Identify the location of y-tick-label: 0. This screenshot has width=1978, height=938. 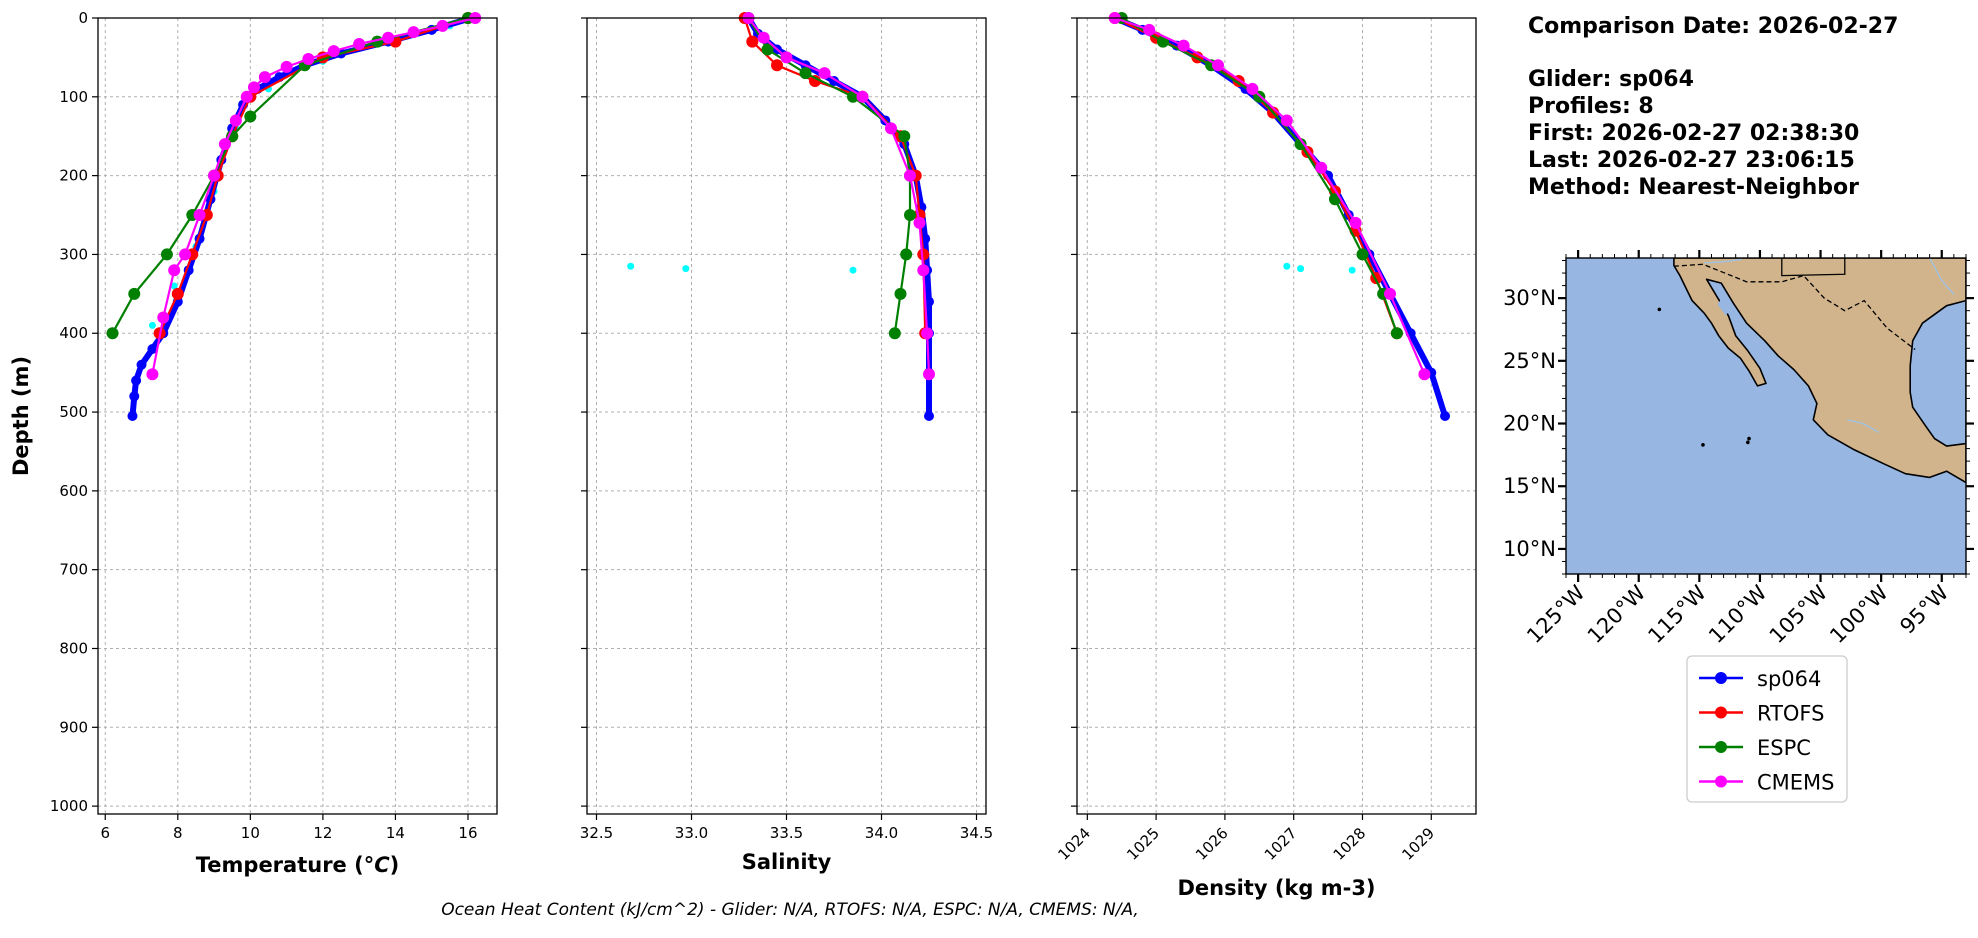
(83, 18).